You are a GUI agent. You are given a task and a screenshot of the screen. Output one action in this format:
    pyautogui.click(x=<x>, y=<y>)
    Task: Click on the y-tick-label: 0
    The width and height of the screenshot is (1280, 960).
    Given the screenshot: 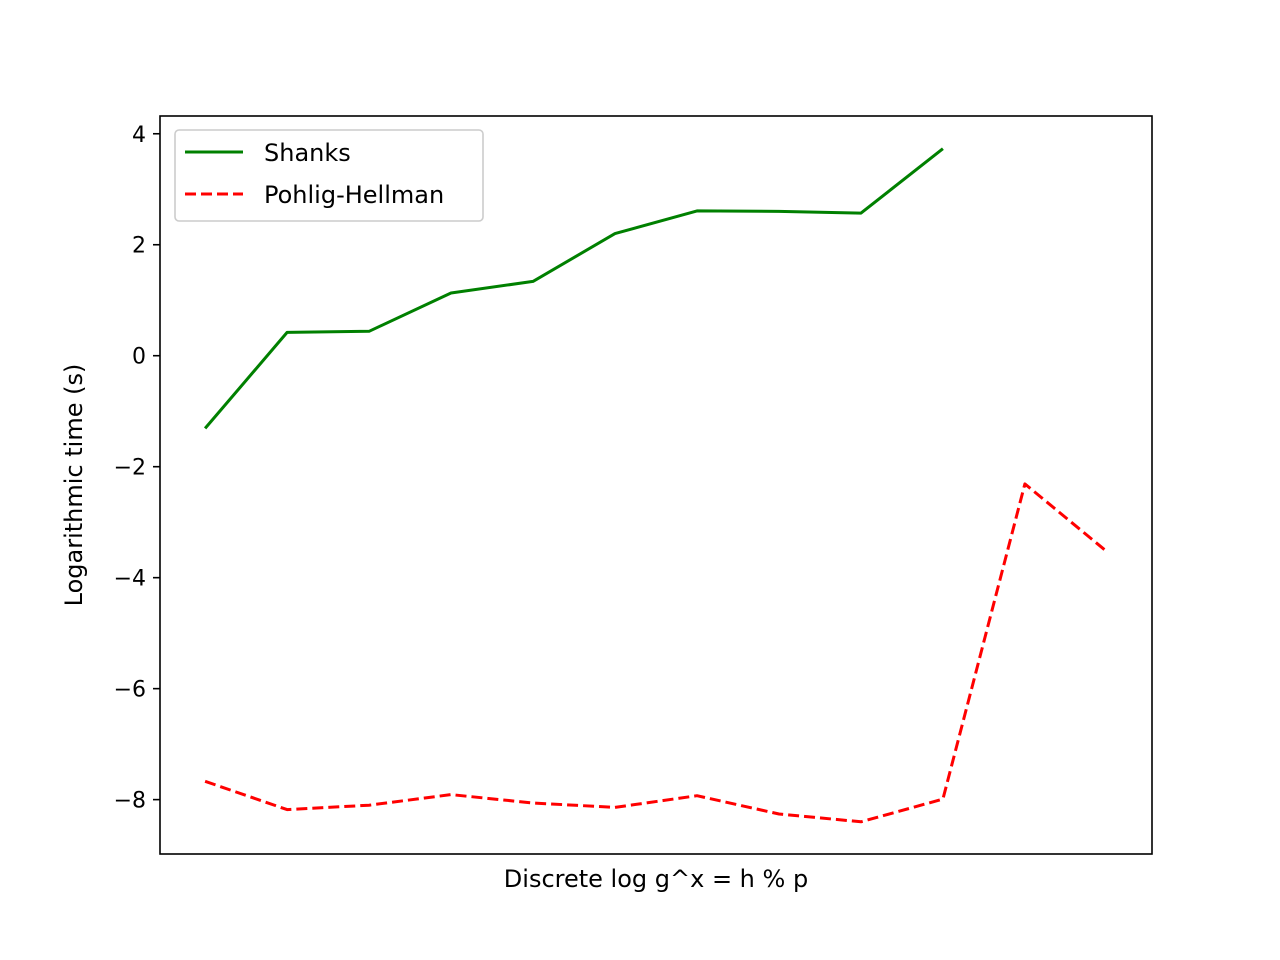 What is the action you would take?
    pyautogui.click(x=139, y=357)
    